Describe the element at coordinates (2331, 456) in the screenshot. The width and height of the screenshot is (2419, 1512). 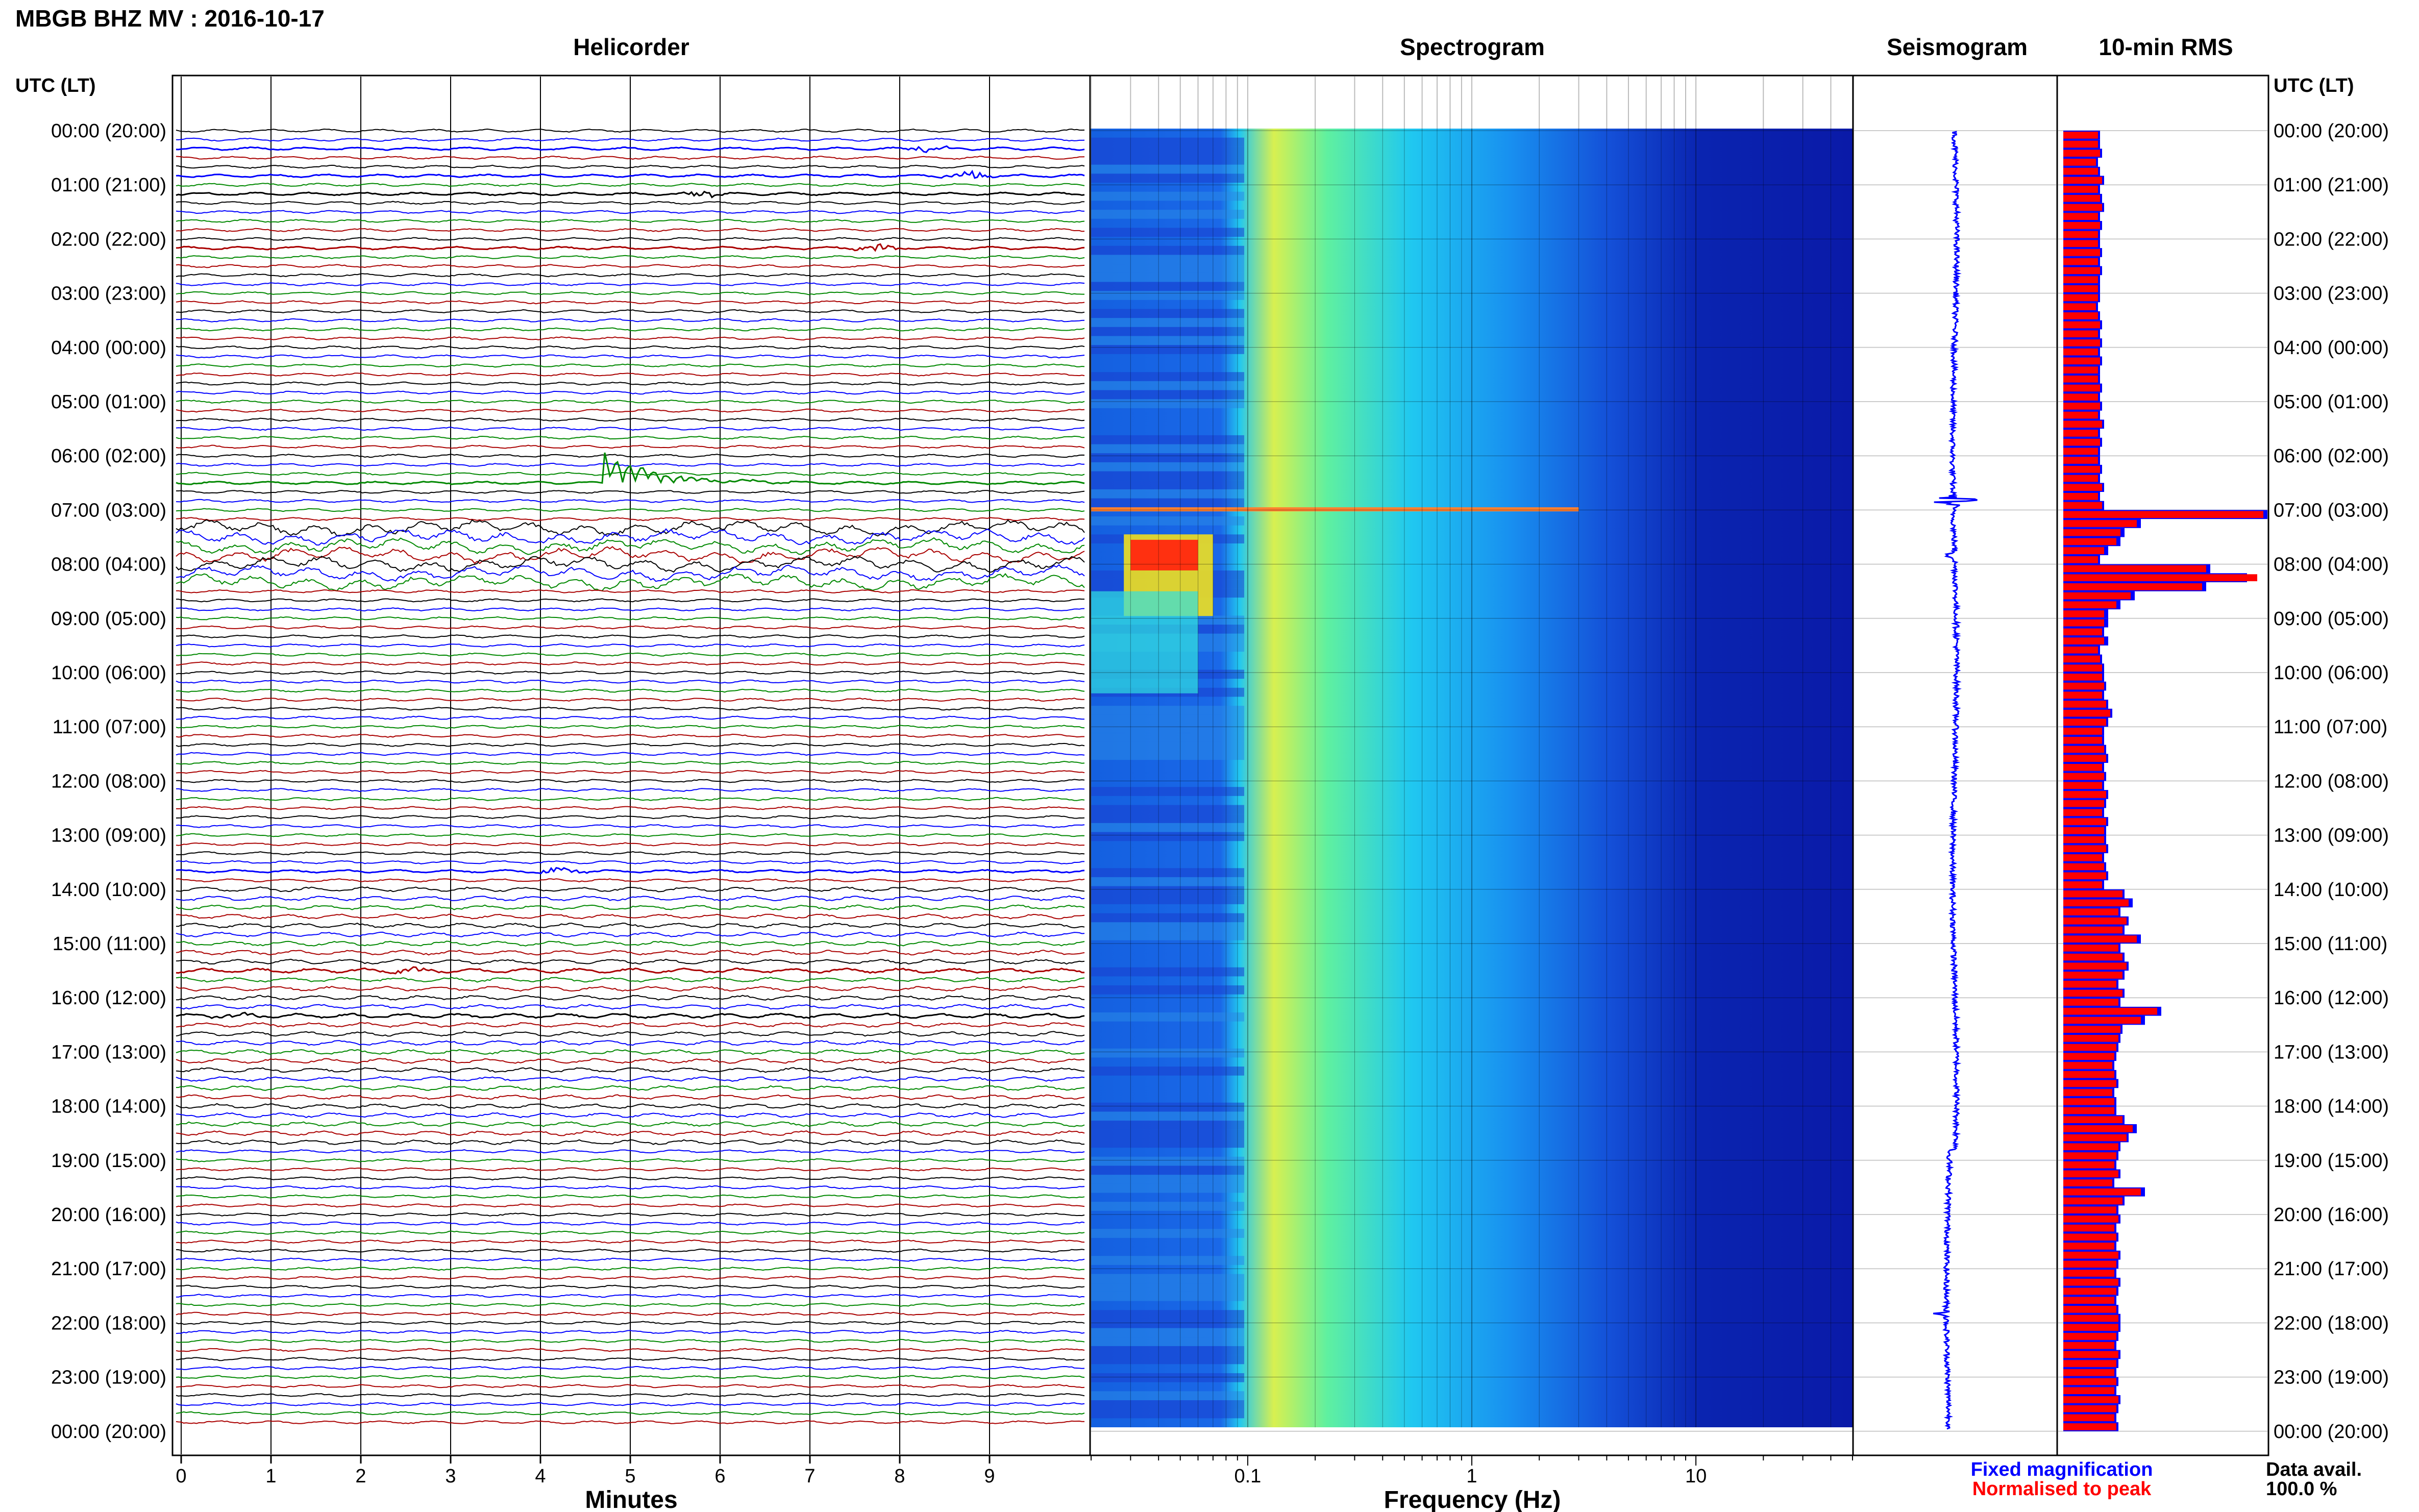
I see `time-label-right: 06:00 (02:00)` at that location.